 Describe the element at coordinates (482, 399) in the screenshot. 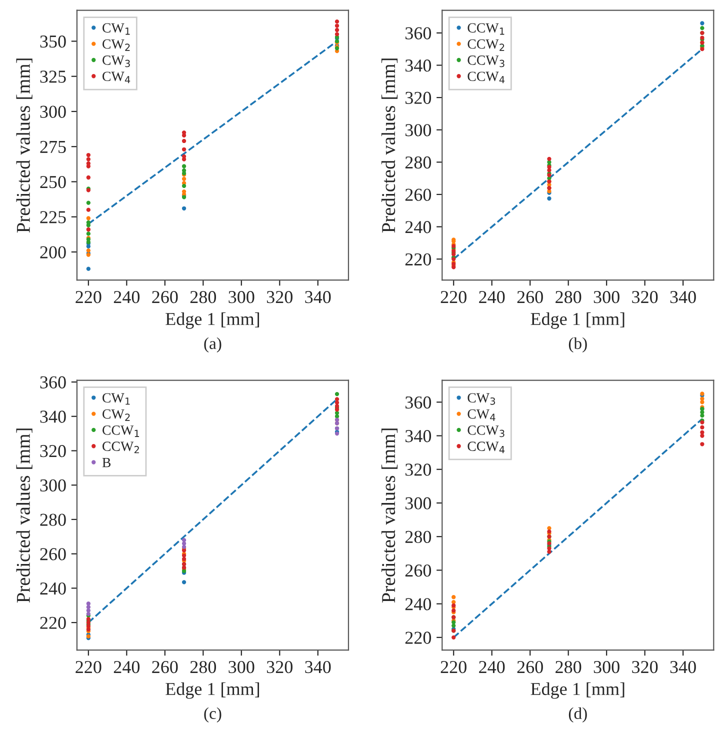

I see `legend-label: CW$_{3}$` at that location.